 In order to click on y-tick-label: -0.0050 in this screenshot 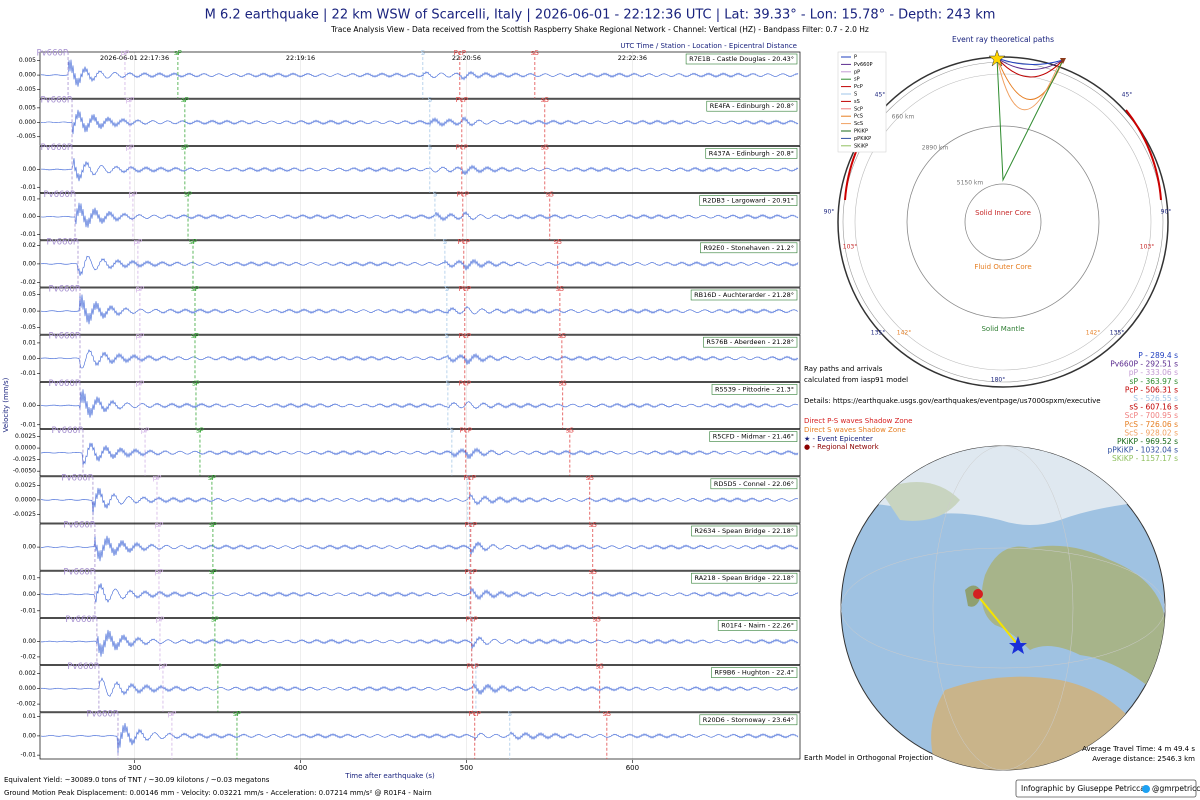, I will do `click(24, 471)`.